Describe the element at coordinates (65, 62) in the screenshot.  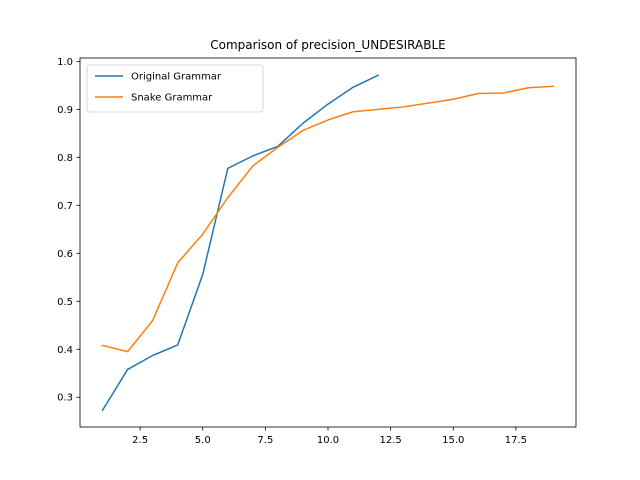
I see `y-tick-label: 1.0` at that location.